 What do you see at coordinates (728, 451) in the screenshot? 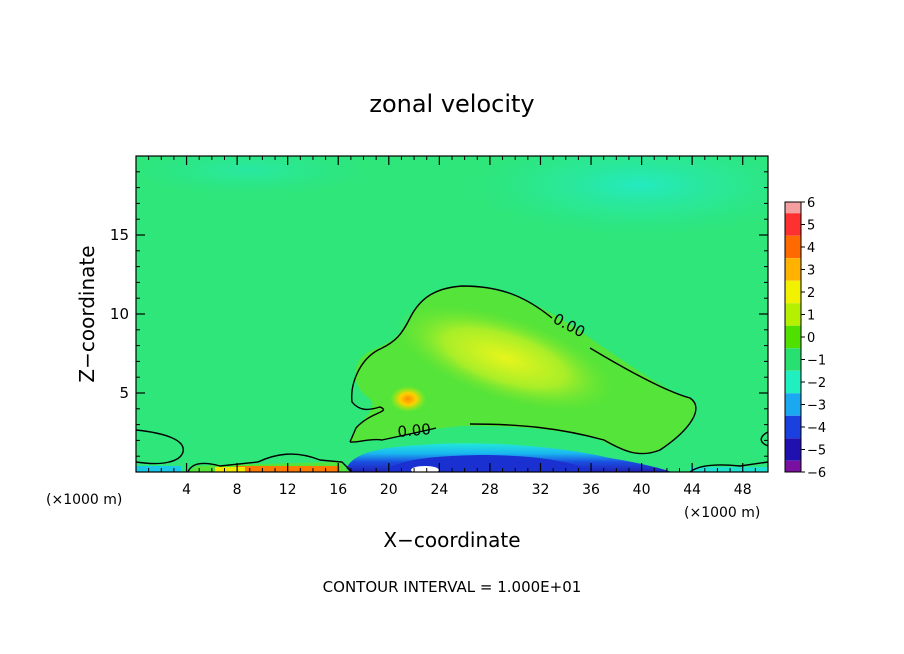
I see `zero-contour-right` at bounding box center [728, 451].